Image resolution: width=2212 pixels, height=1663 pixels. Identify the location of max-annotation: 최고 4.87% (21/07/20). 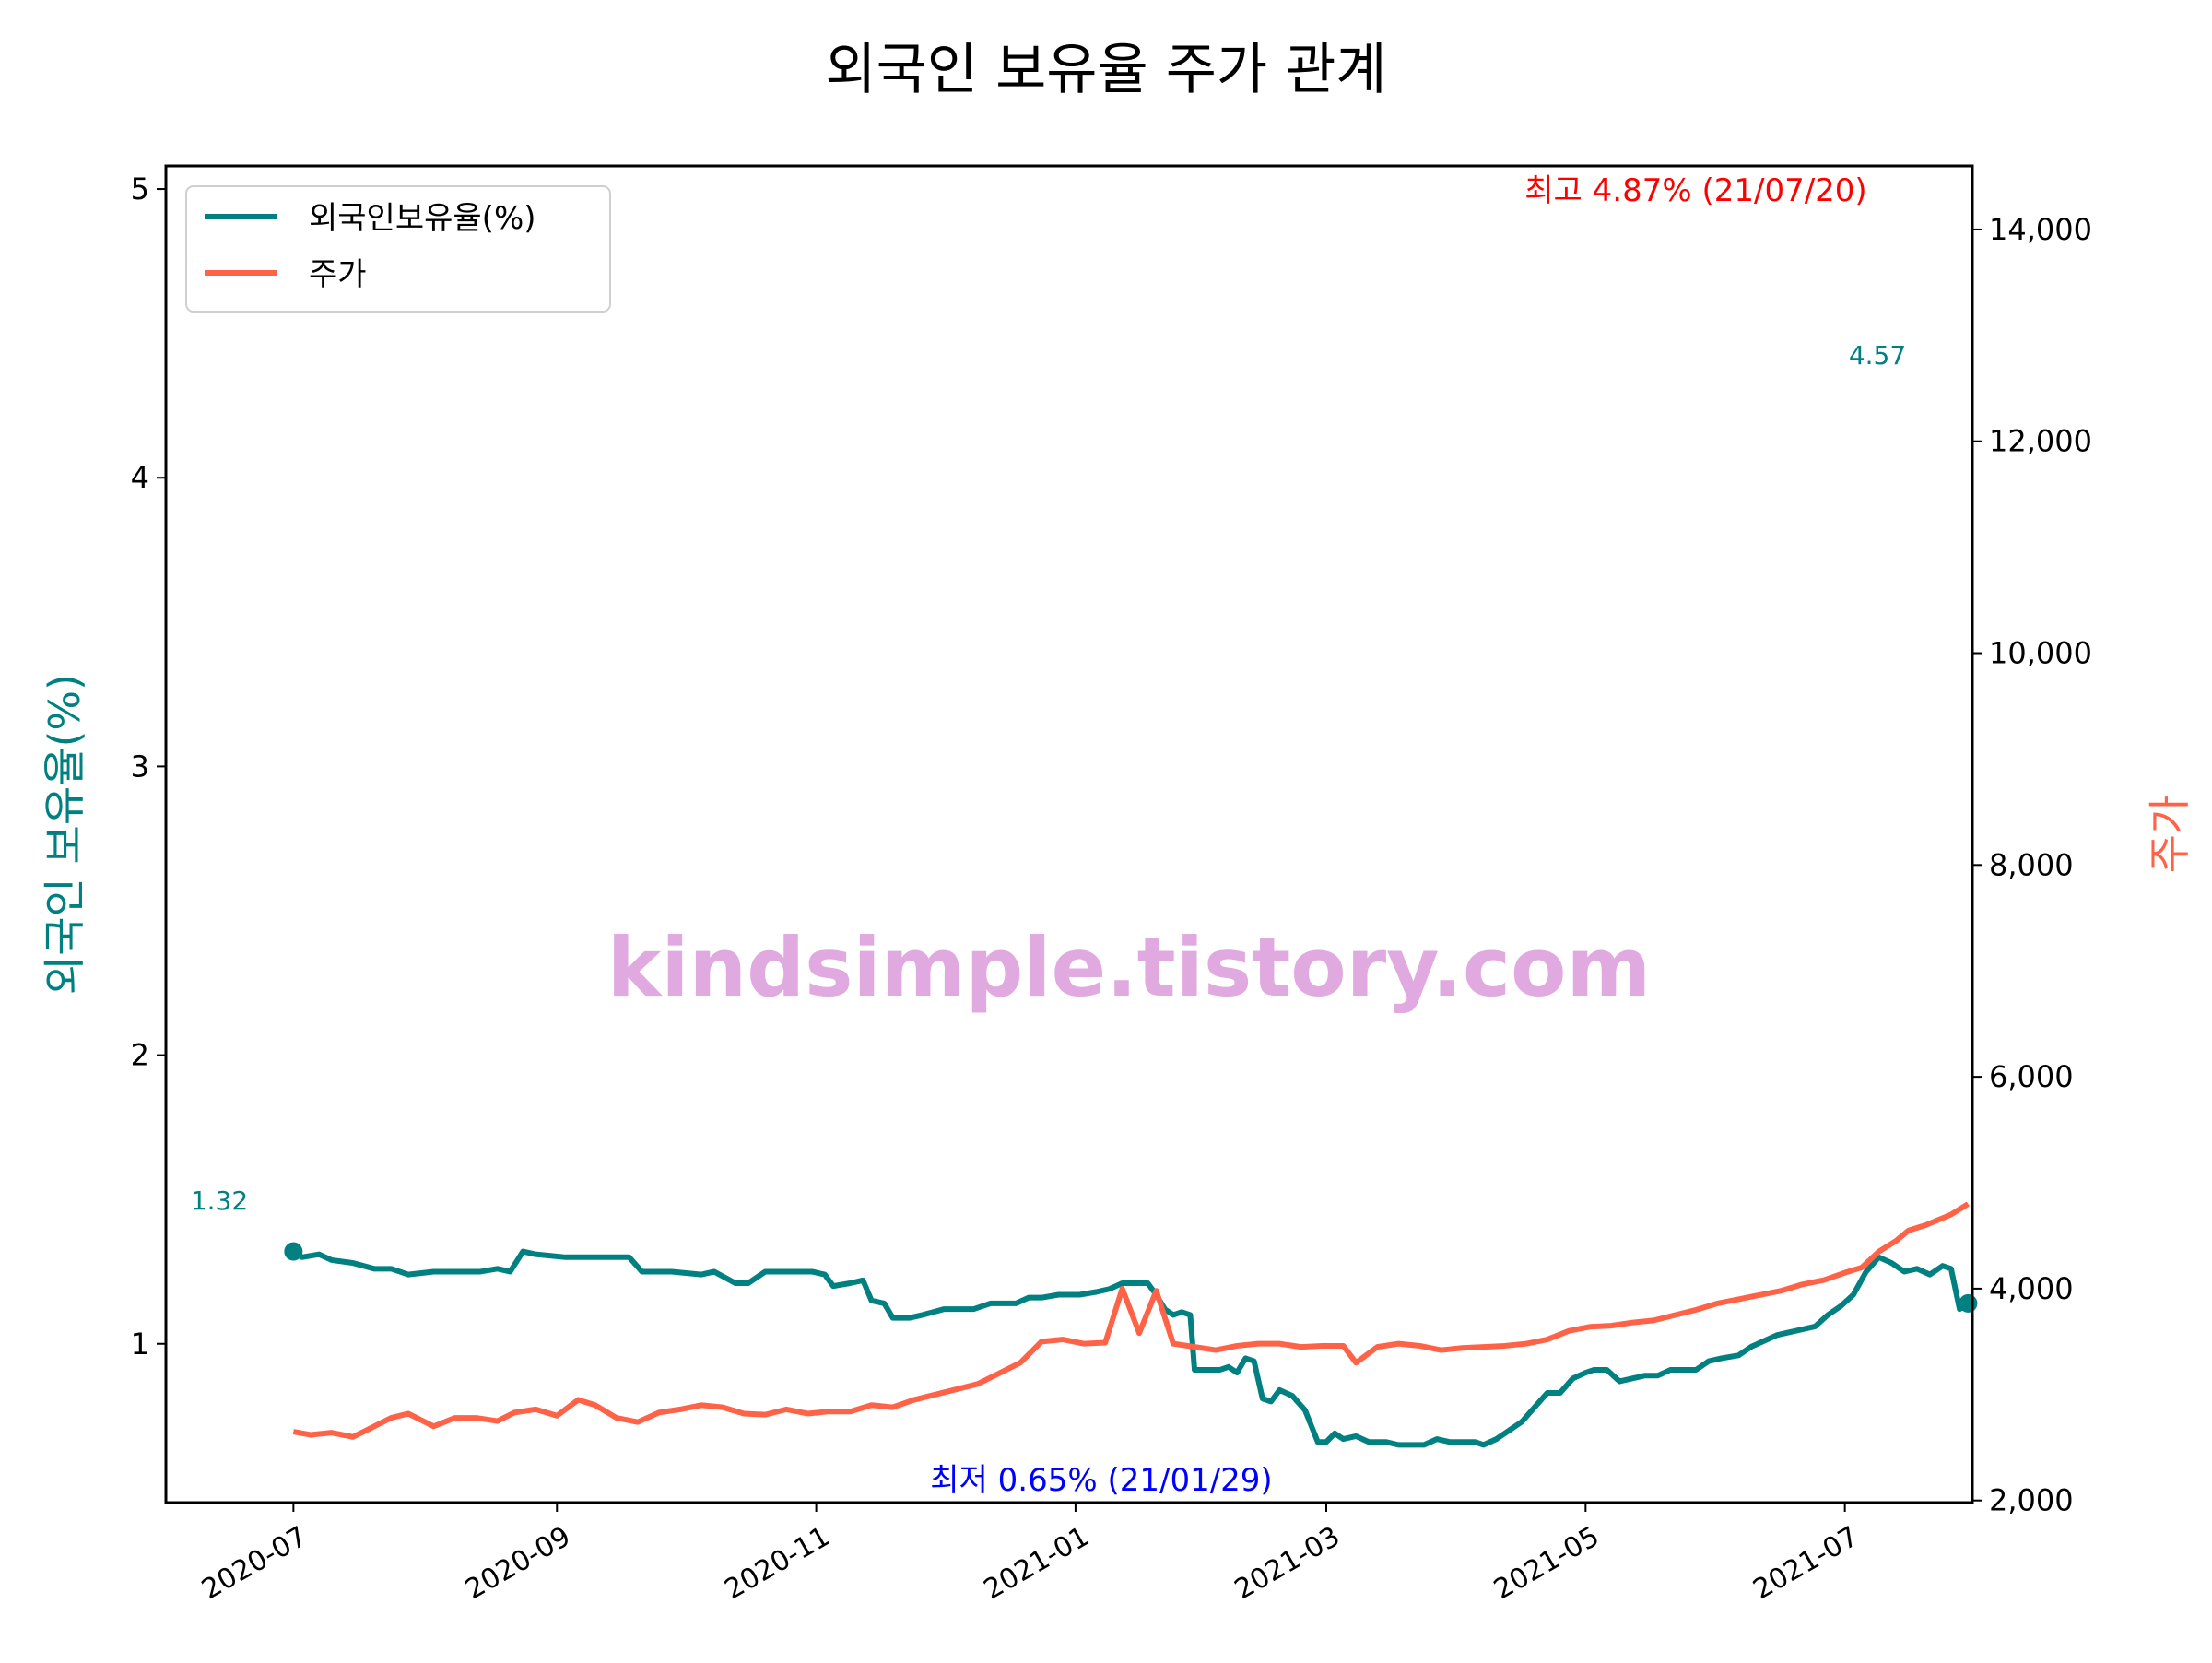
(1695, 190).